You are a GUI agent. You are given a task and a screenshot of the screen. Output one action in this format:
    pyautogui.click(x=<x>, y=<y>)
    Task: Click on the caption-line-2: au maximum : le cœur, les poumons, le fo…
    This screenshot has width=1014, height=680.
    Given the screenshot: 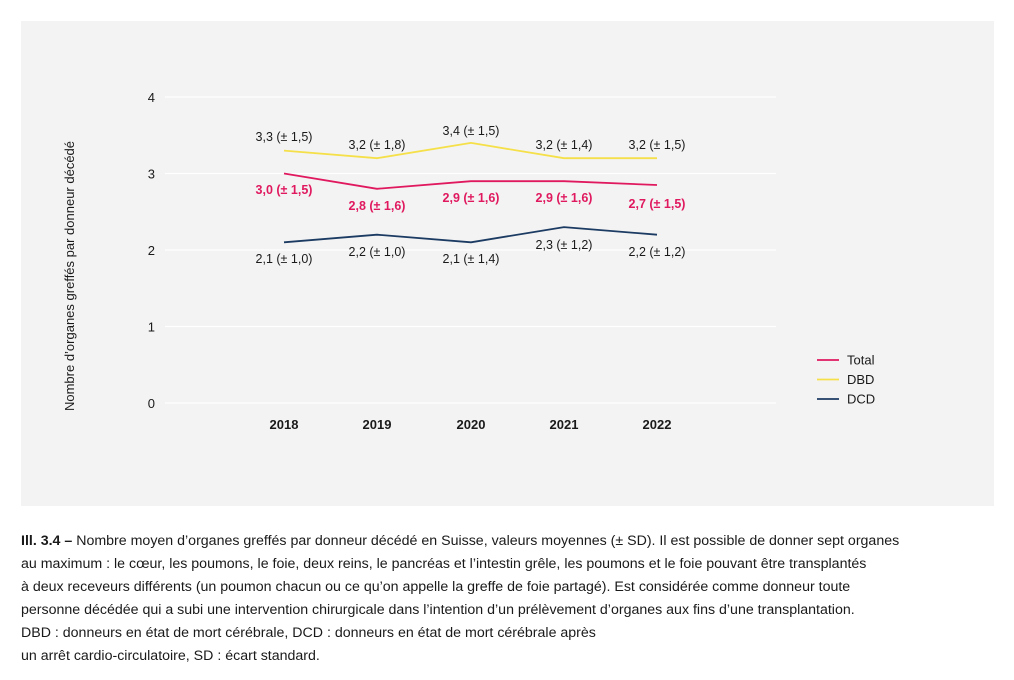 What is the action you would take?
    pyautogui.click(x=444, y=564)
    